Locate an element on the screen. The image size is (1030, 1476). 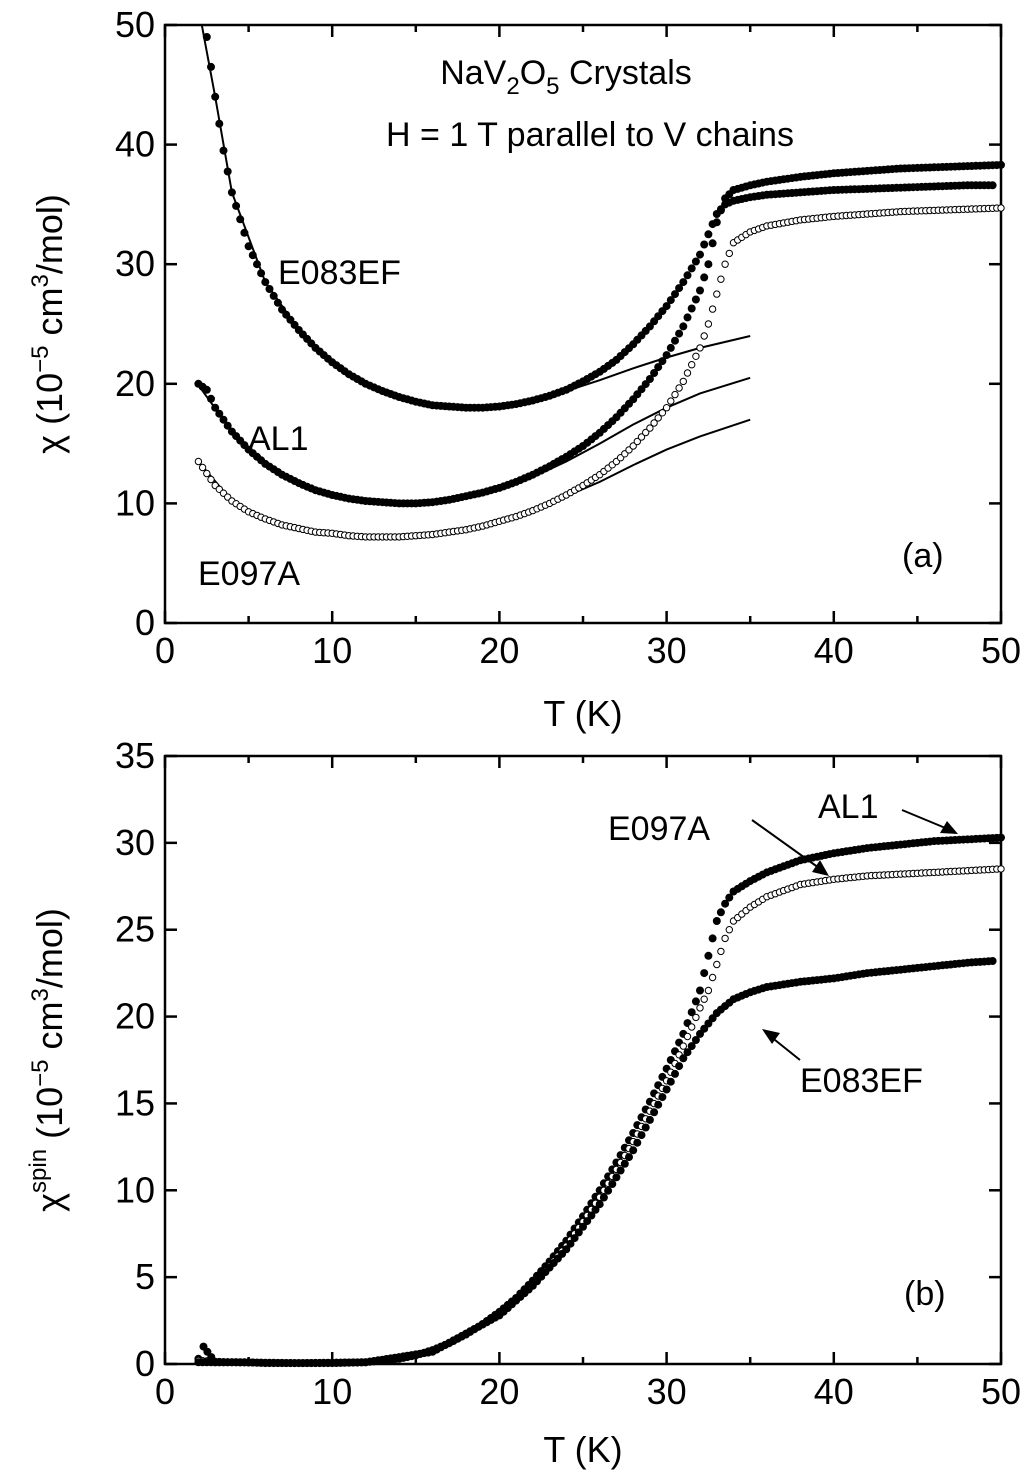
label-al1-a: AL1 is located at coordinates (278, 439).